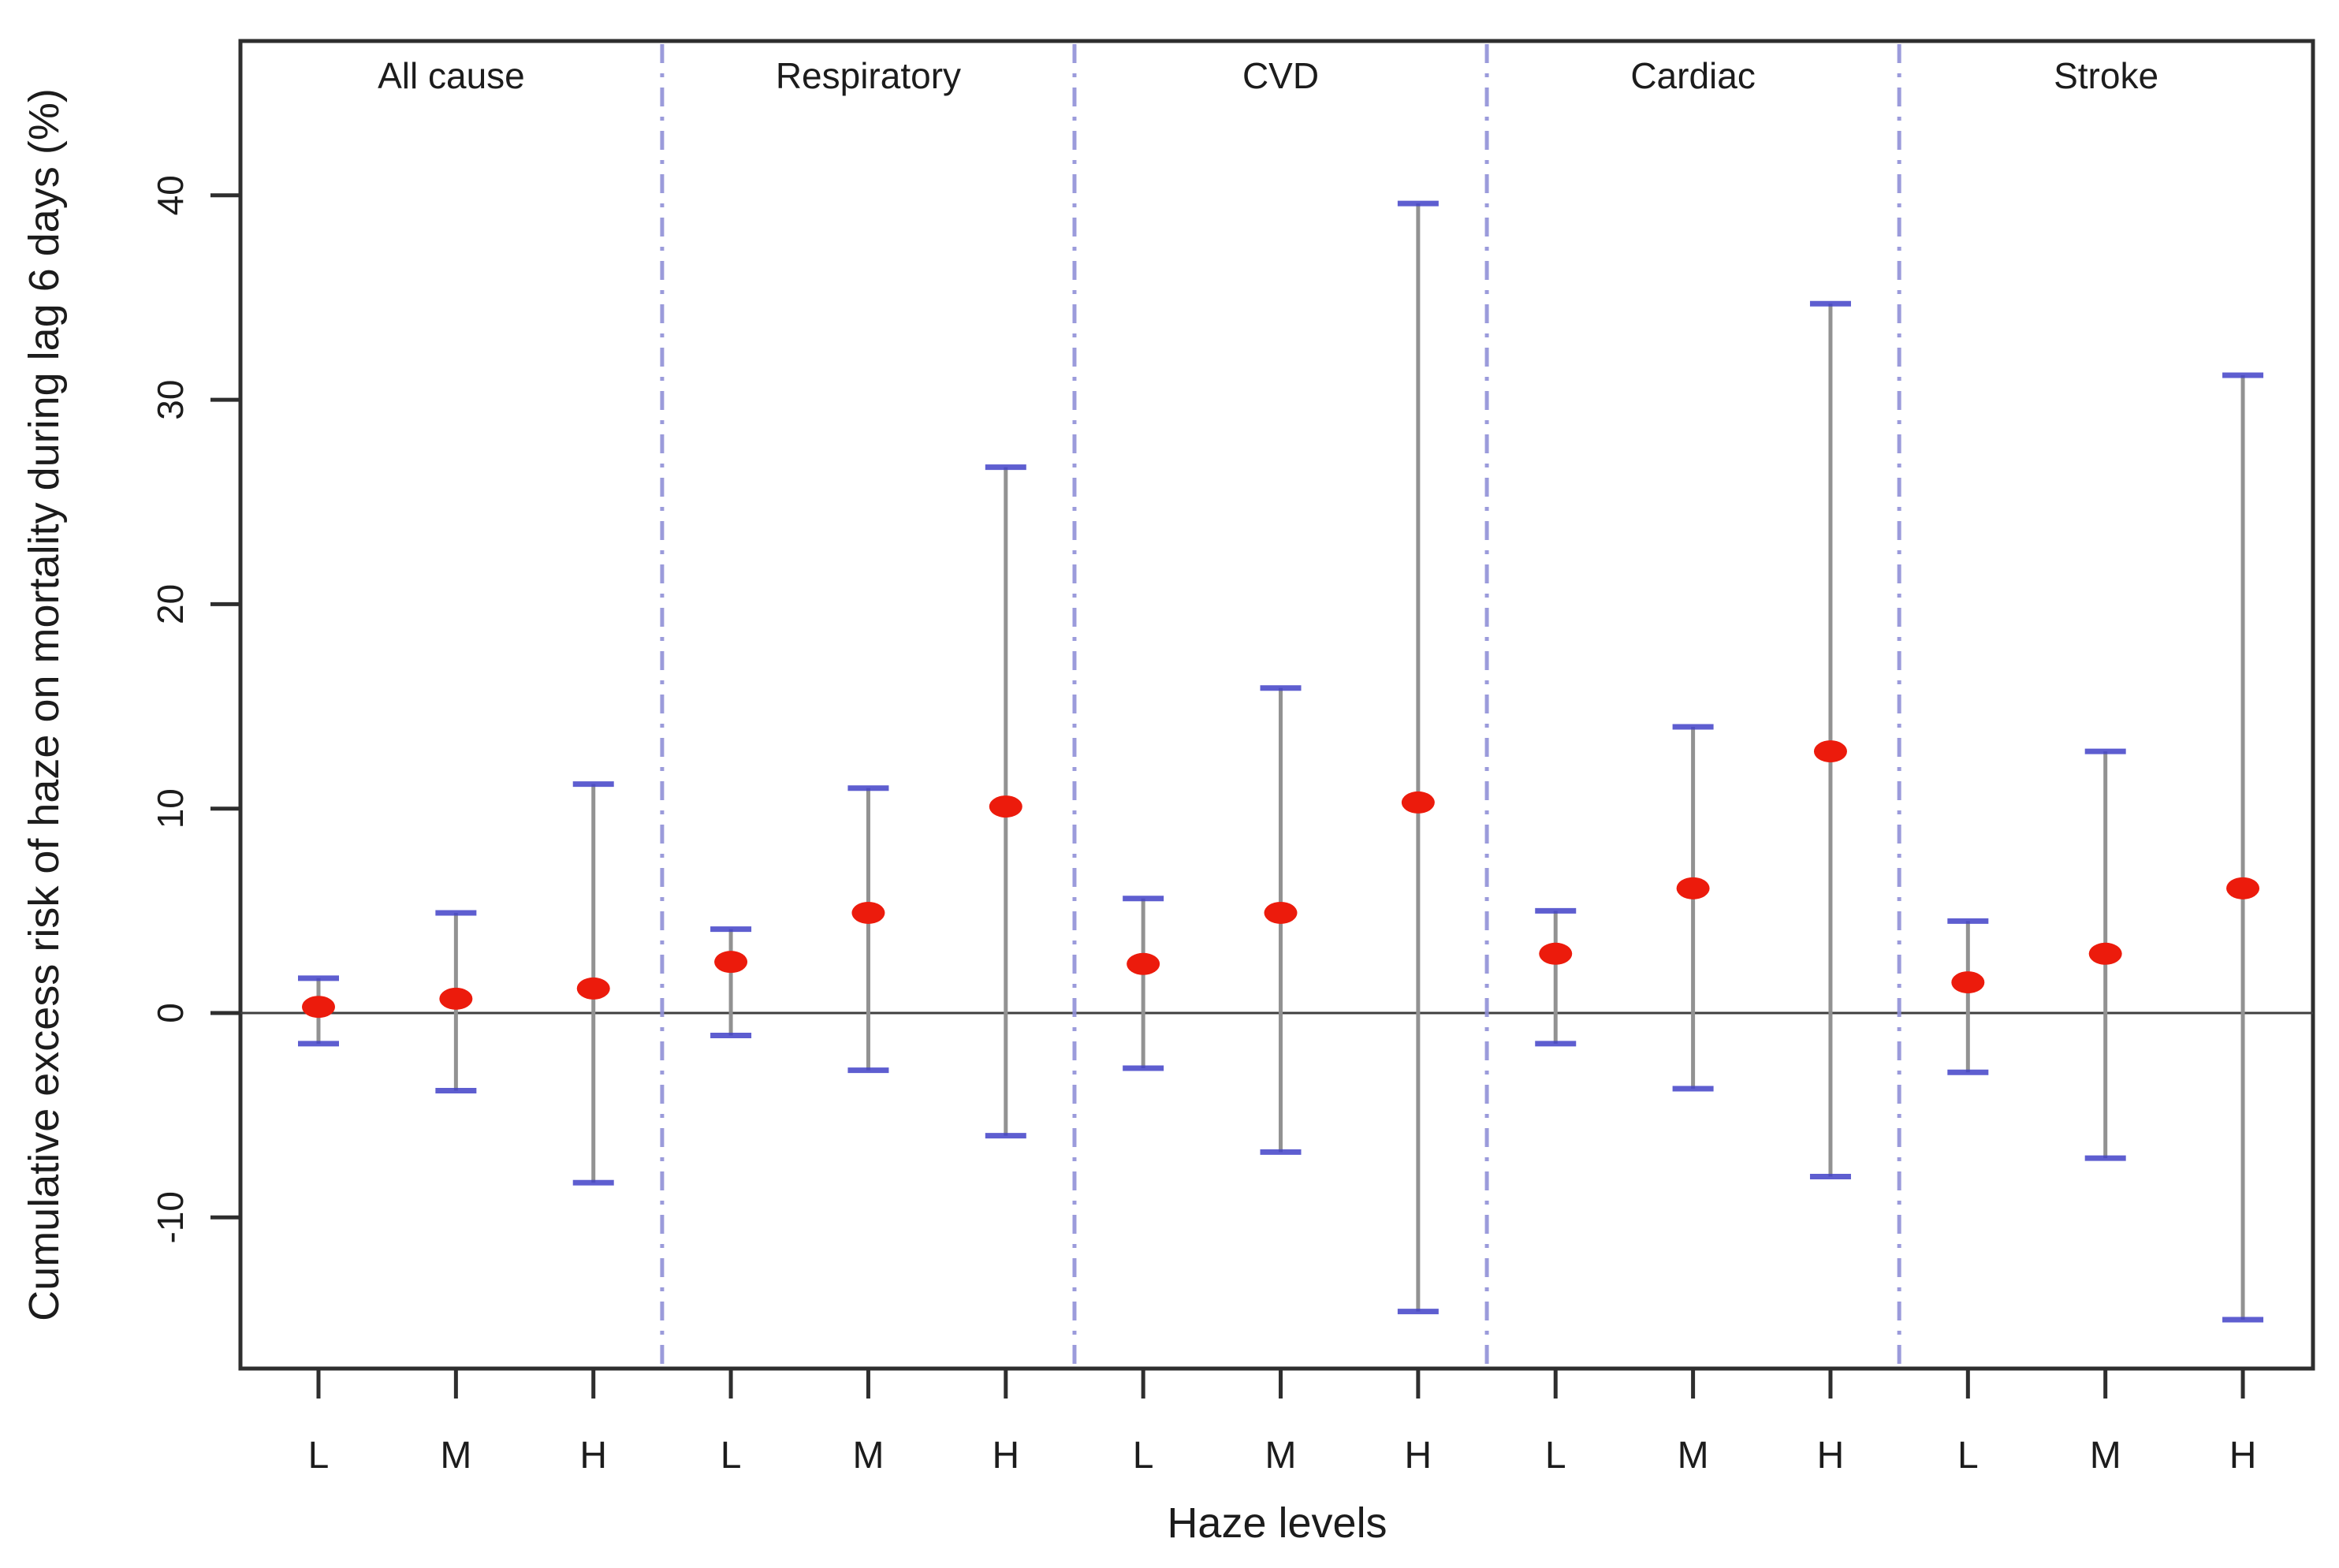 This screenshot has height=1568, width=2339. Describe the element at coordinates (170, 1013) in the screenshot. I see `y-tick-label: 0` at that location.